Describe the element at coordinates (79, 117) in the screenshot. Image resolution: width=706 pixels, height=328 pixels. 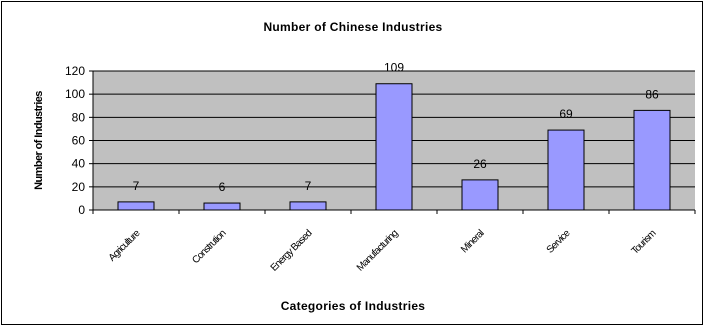
I see `y-tick-label: 80` at that location.